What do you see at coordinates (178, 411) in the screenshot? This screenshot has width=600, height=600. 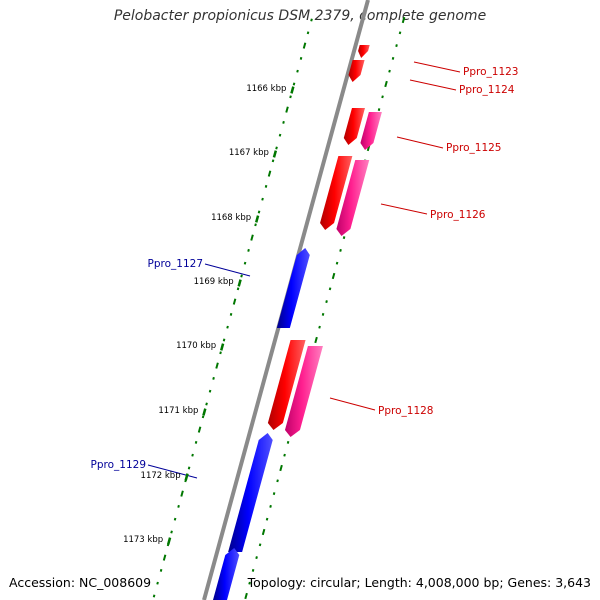 I see `scale-tick-label: 1171 kbp` at bounding box center [178, 411].